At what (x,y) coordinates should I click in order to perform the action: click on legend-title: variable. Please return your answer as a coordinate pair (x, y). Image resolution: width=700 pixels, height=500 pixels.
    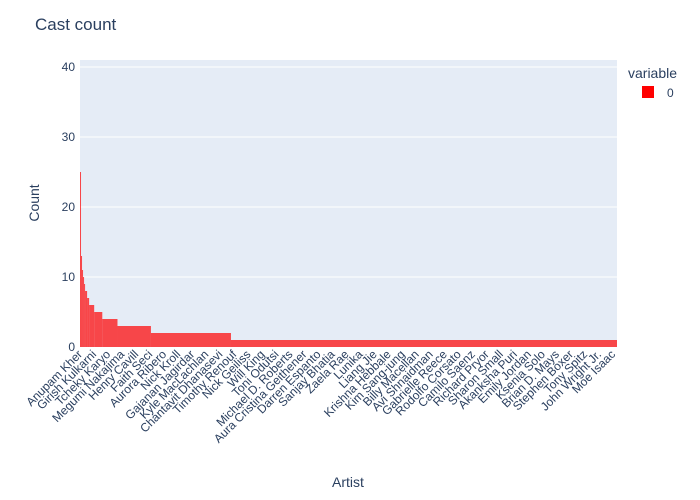
    Looking at the image, I should click on (652, 73).